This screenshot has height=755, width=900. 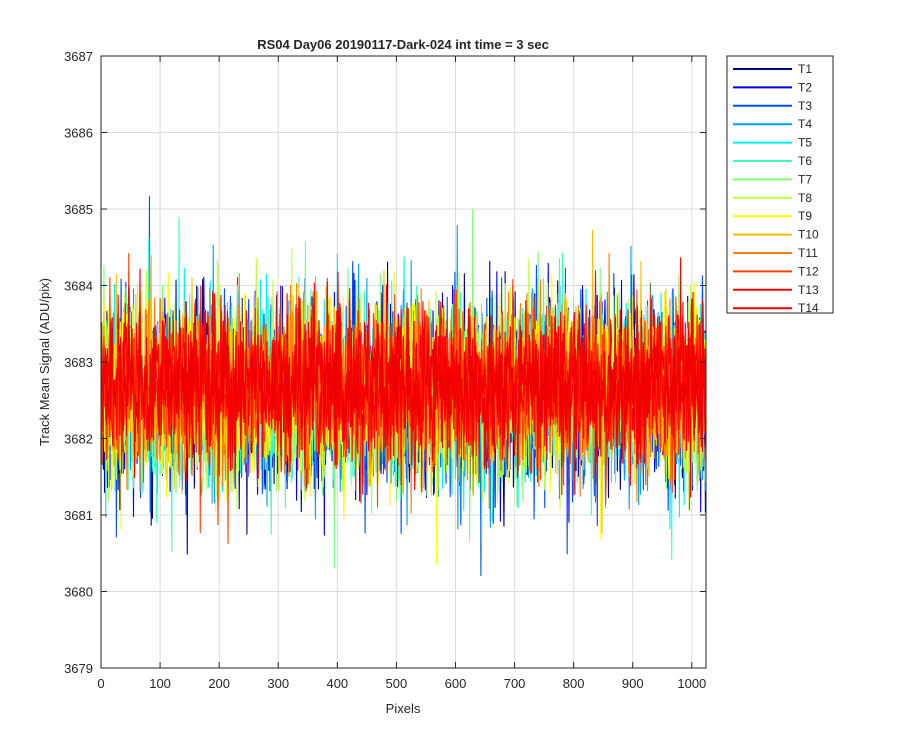 I want to click on x-tick-label: 800, so click(x=574, y=683).